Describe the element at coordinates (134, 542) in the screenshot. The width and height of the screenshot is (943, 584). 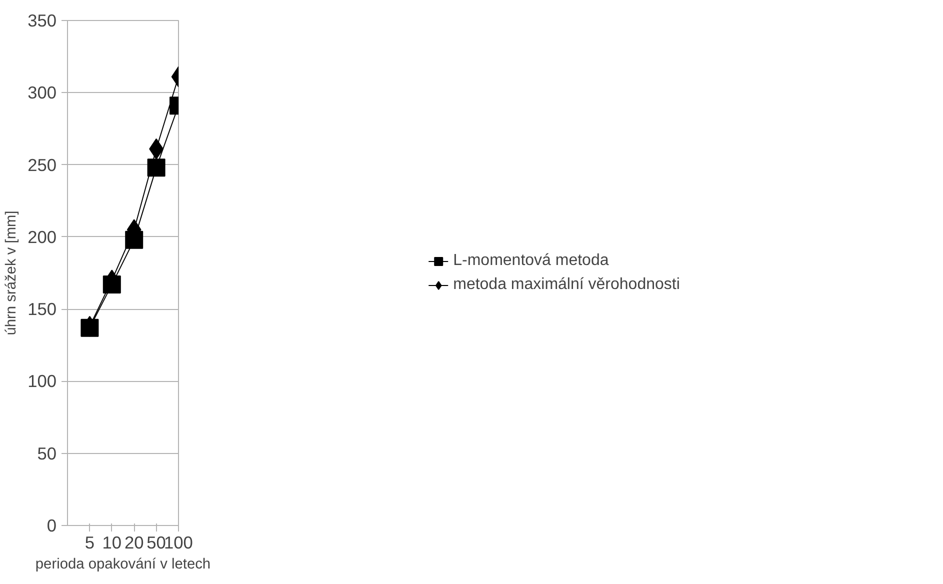
I see `x-tick-label: 20` at that location.